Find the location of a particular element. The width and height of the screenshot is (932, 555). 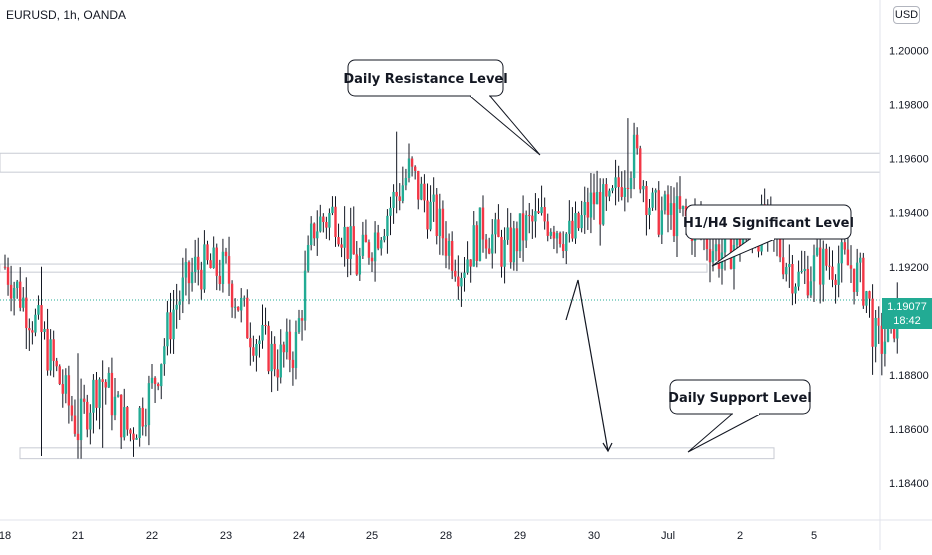

y-tick-label: 1.19800 is located at coordinates (909, 106).